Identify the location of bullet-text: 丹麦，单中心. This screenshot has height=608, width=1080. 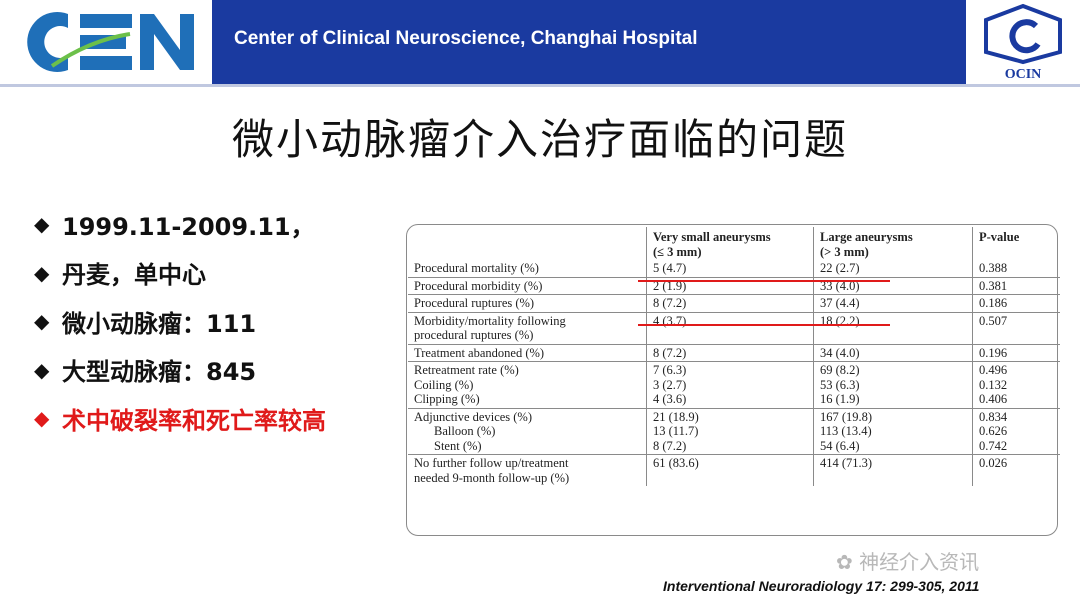
(134, 275).